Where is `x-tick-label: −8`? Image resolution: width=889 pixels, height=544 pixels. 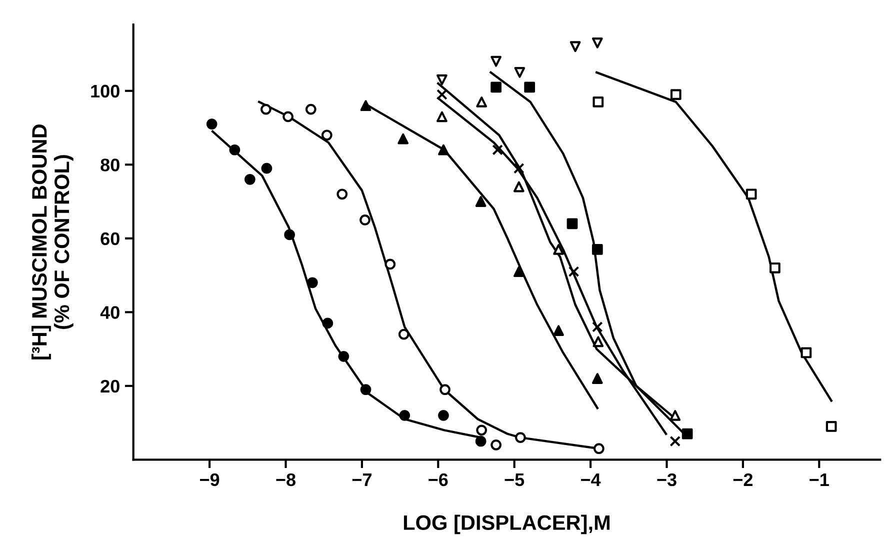
x-tick-label: −8 is located at coordinates (286, 479).